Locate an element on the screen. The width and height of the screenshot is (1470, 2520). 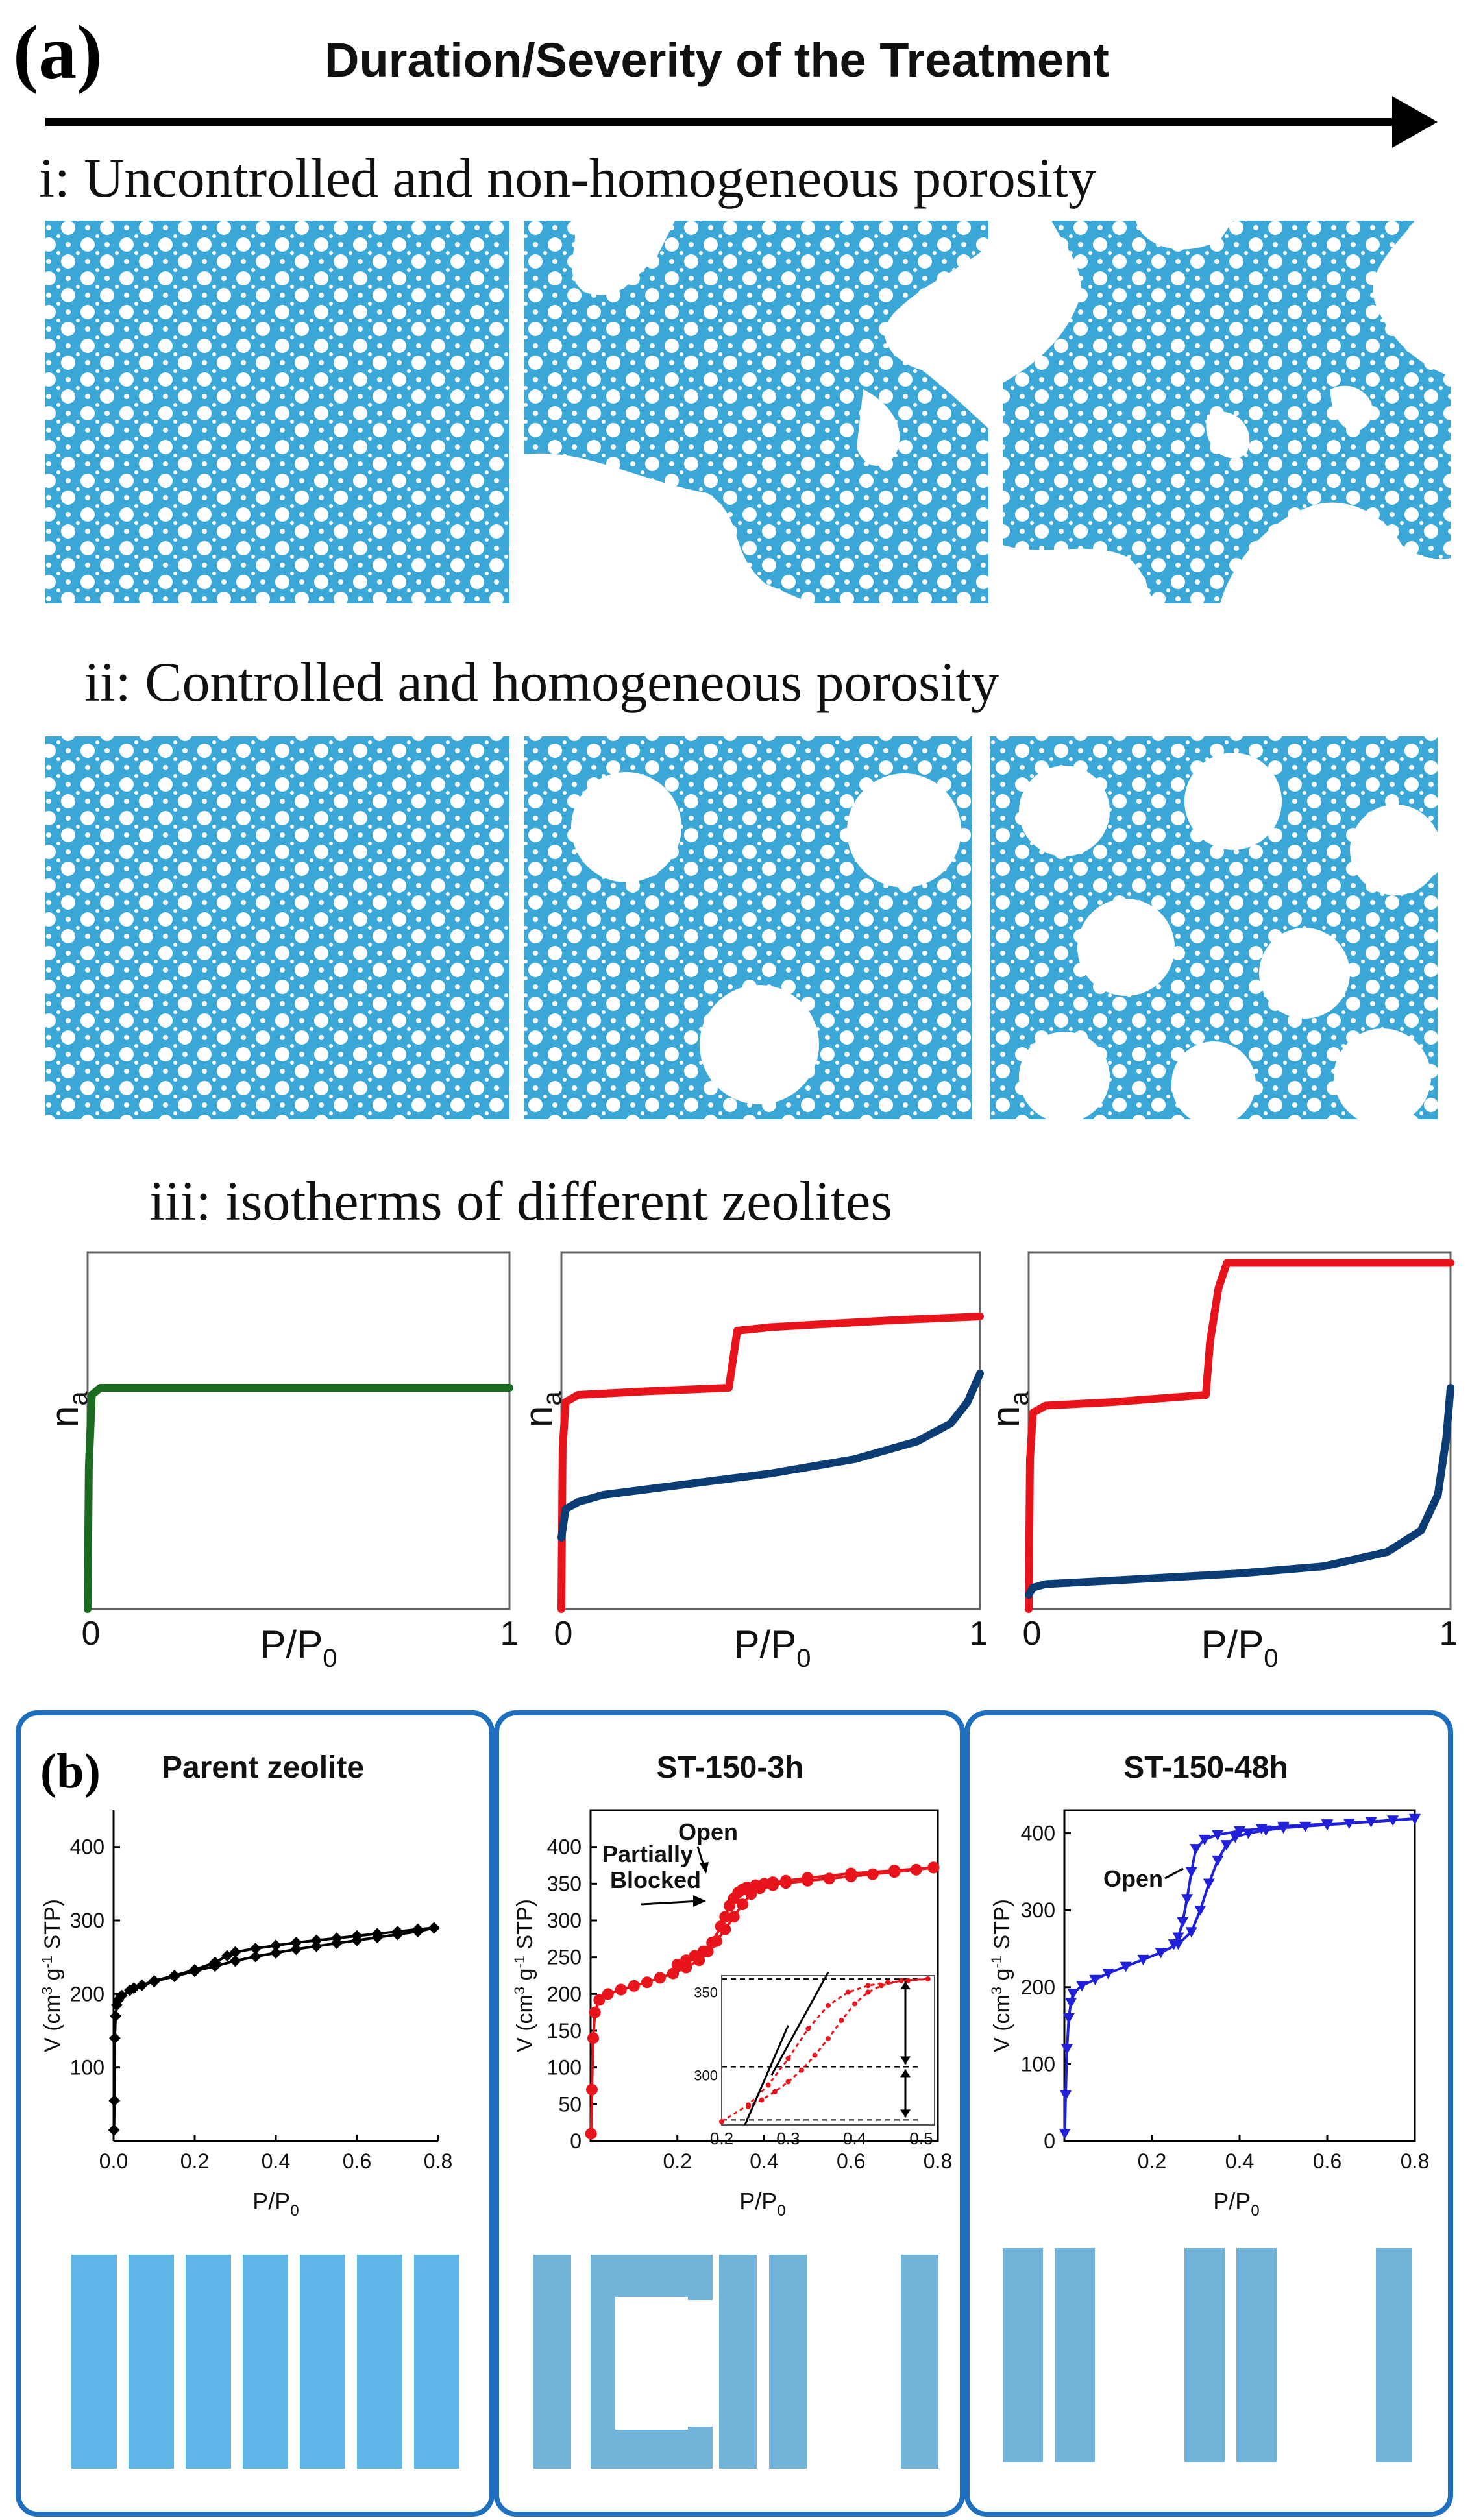
card-parent-title: Parent zeolite is located at coordinates (263, 1768).